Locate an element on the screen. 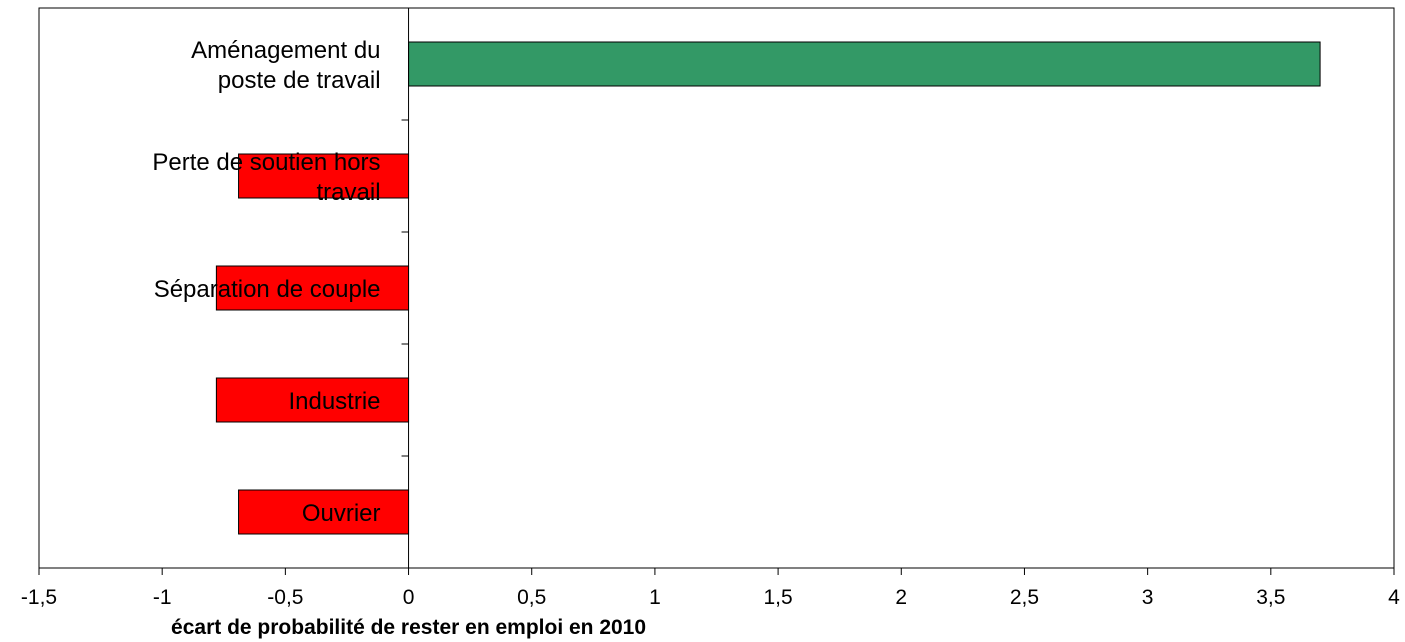  x-tick-label: 1,5 is located at coordinates (777, 597).